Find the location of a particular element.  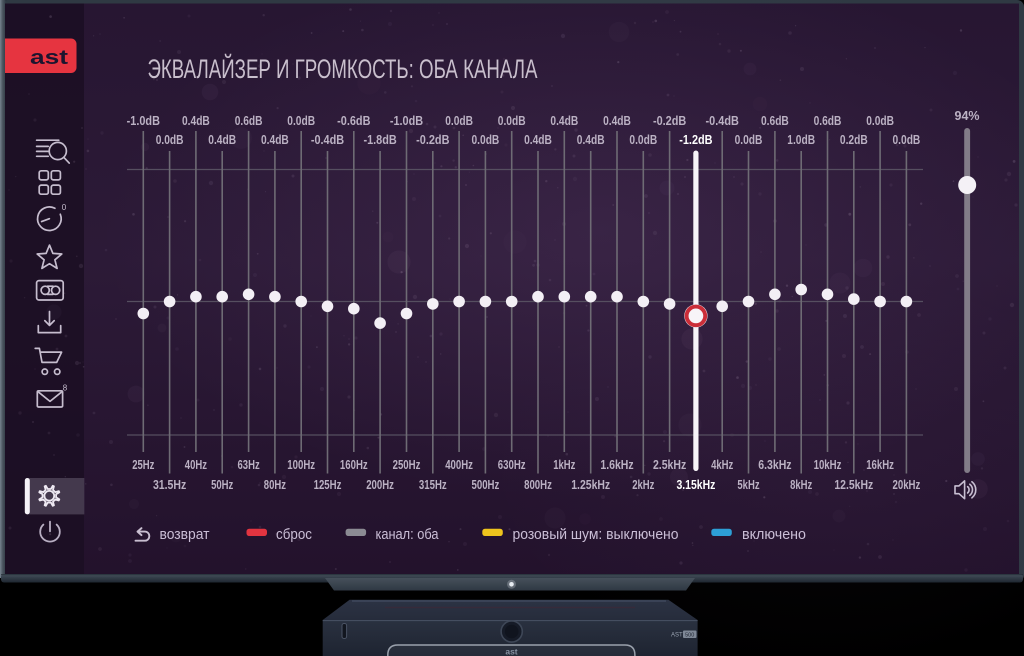

svg-text: 8kHz is located at coordinates (801, 484).